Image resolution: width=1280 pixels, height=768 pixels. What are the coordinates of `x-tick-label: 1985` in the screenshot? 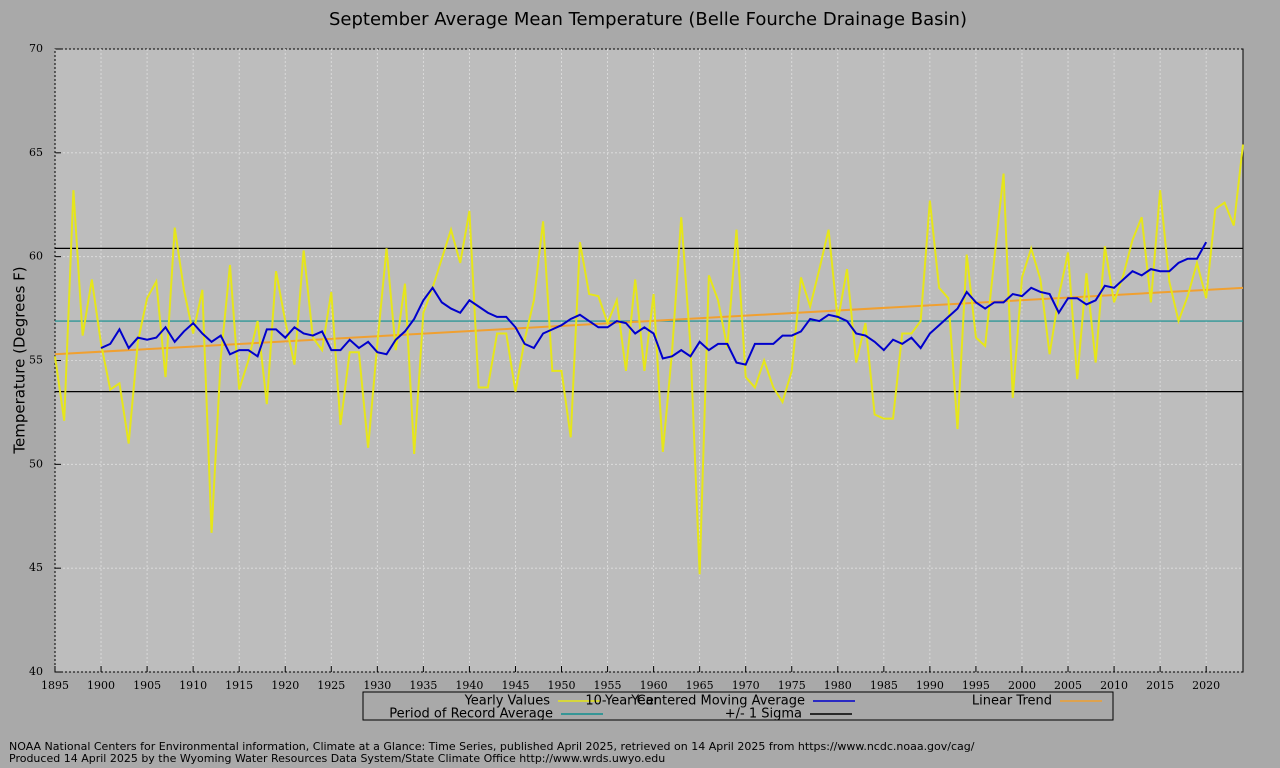 It's located at (884, 685).